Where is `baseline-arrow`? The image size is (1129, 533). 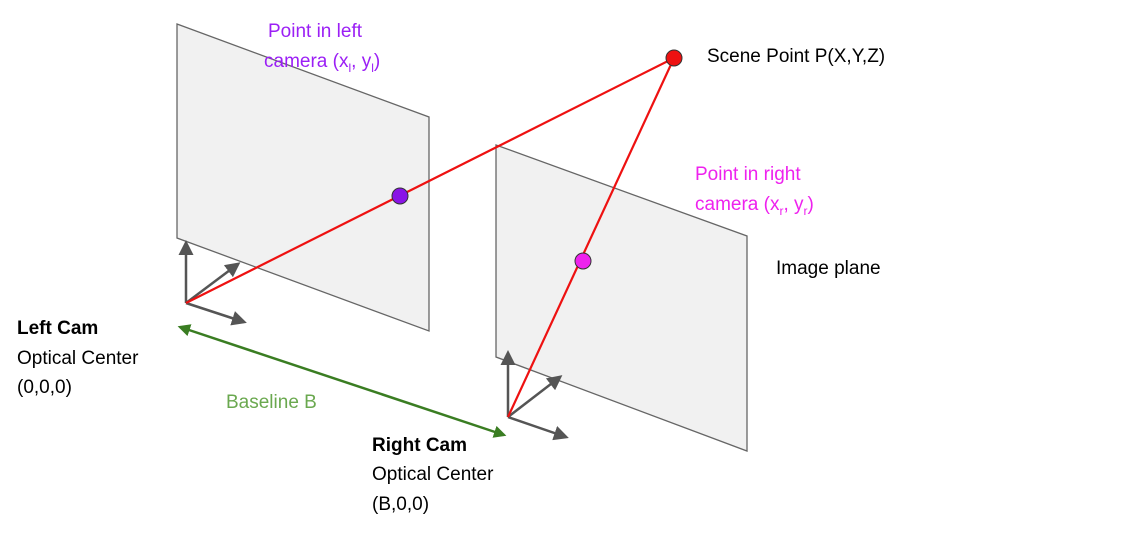 baseline-arrow is located at coordinates (342, 381).